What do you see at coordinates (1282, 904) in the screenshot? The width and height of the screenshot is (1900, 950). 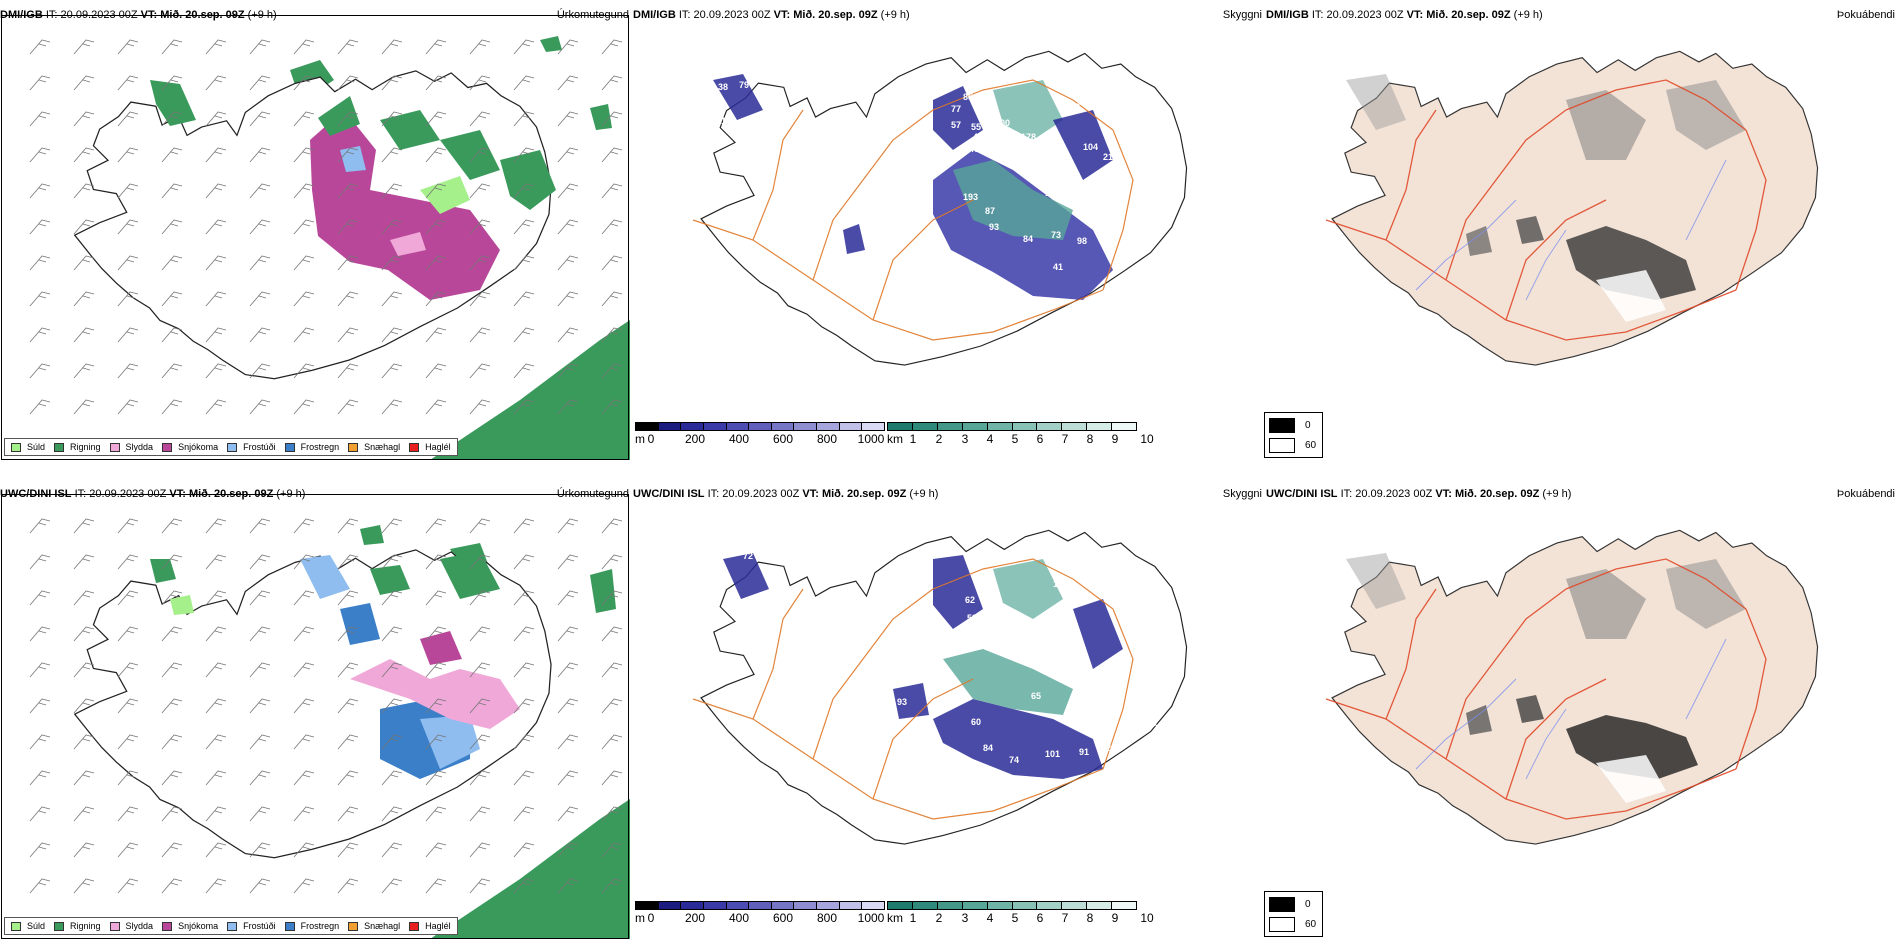 I see `fog-legend-swatch` at bounding box center [1282, 904].